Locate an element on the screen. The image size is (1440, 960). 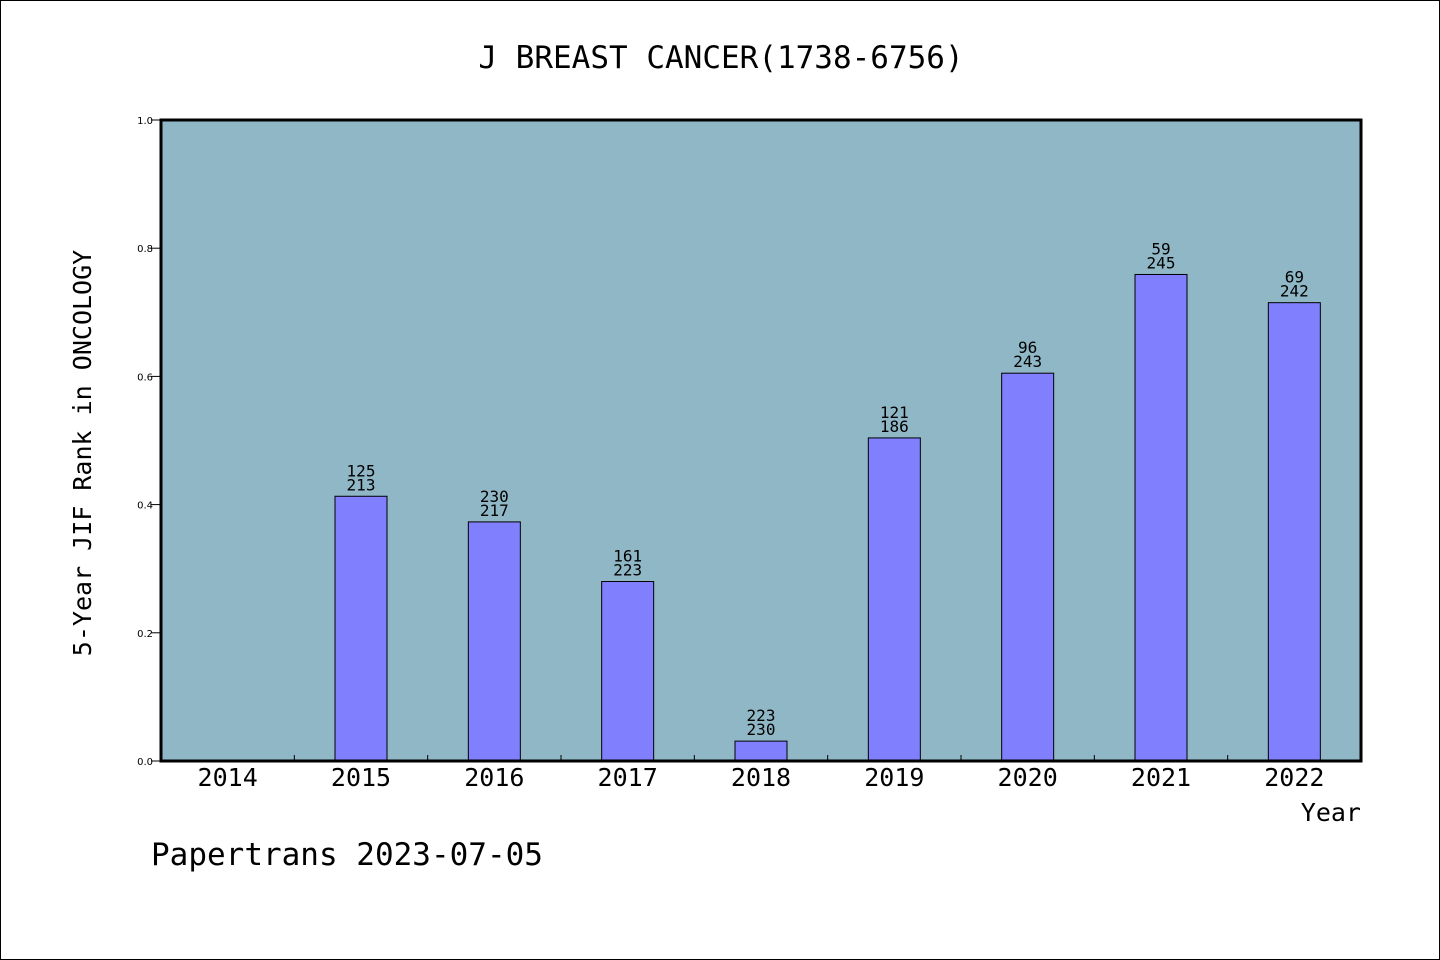
bar-2018 is located at coordinates (761, 751).